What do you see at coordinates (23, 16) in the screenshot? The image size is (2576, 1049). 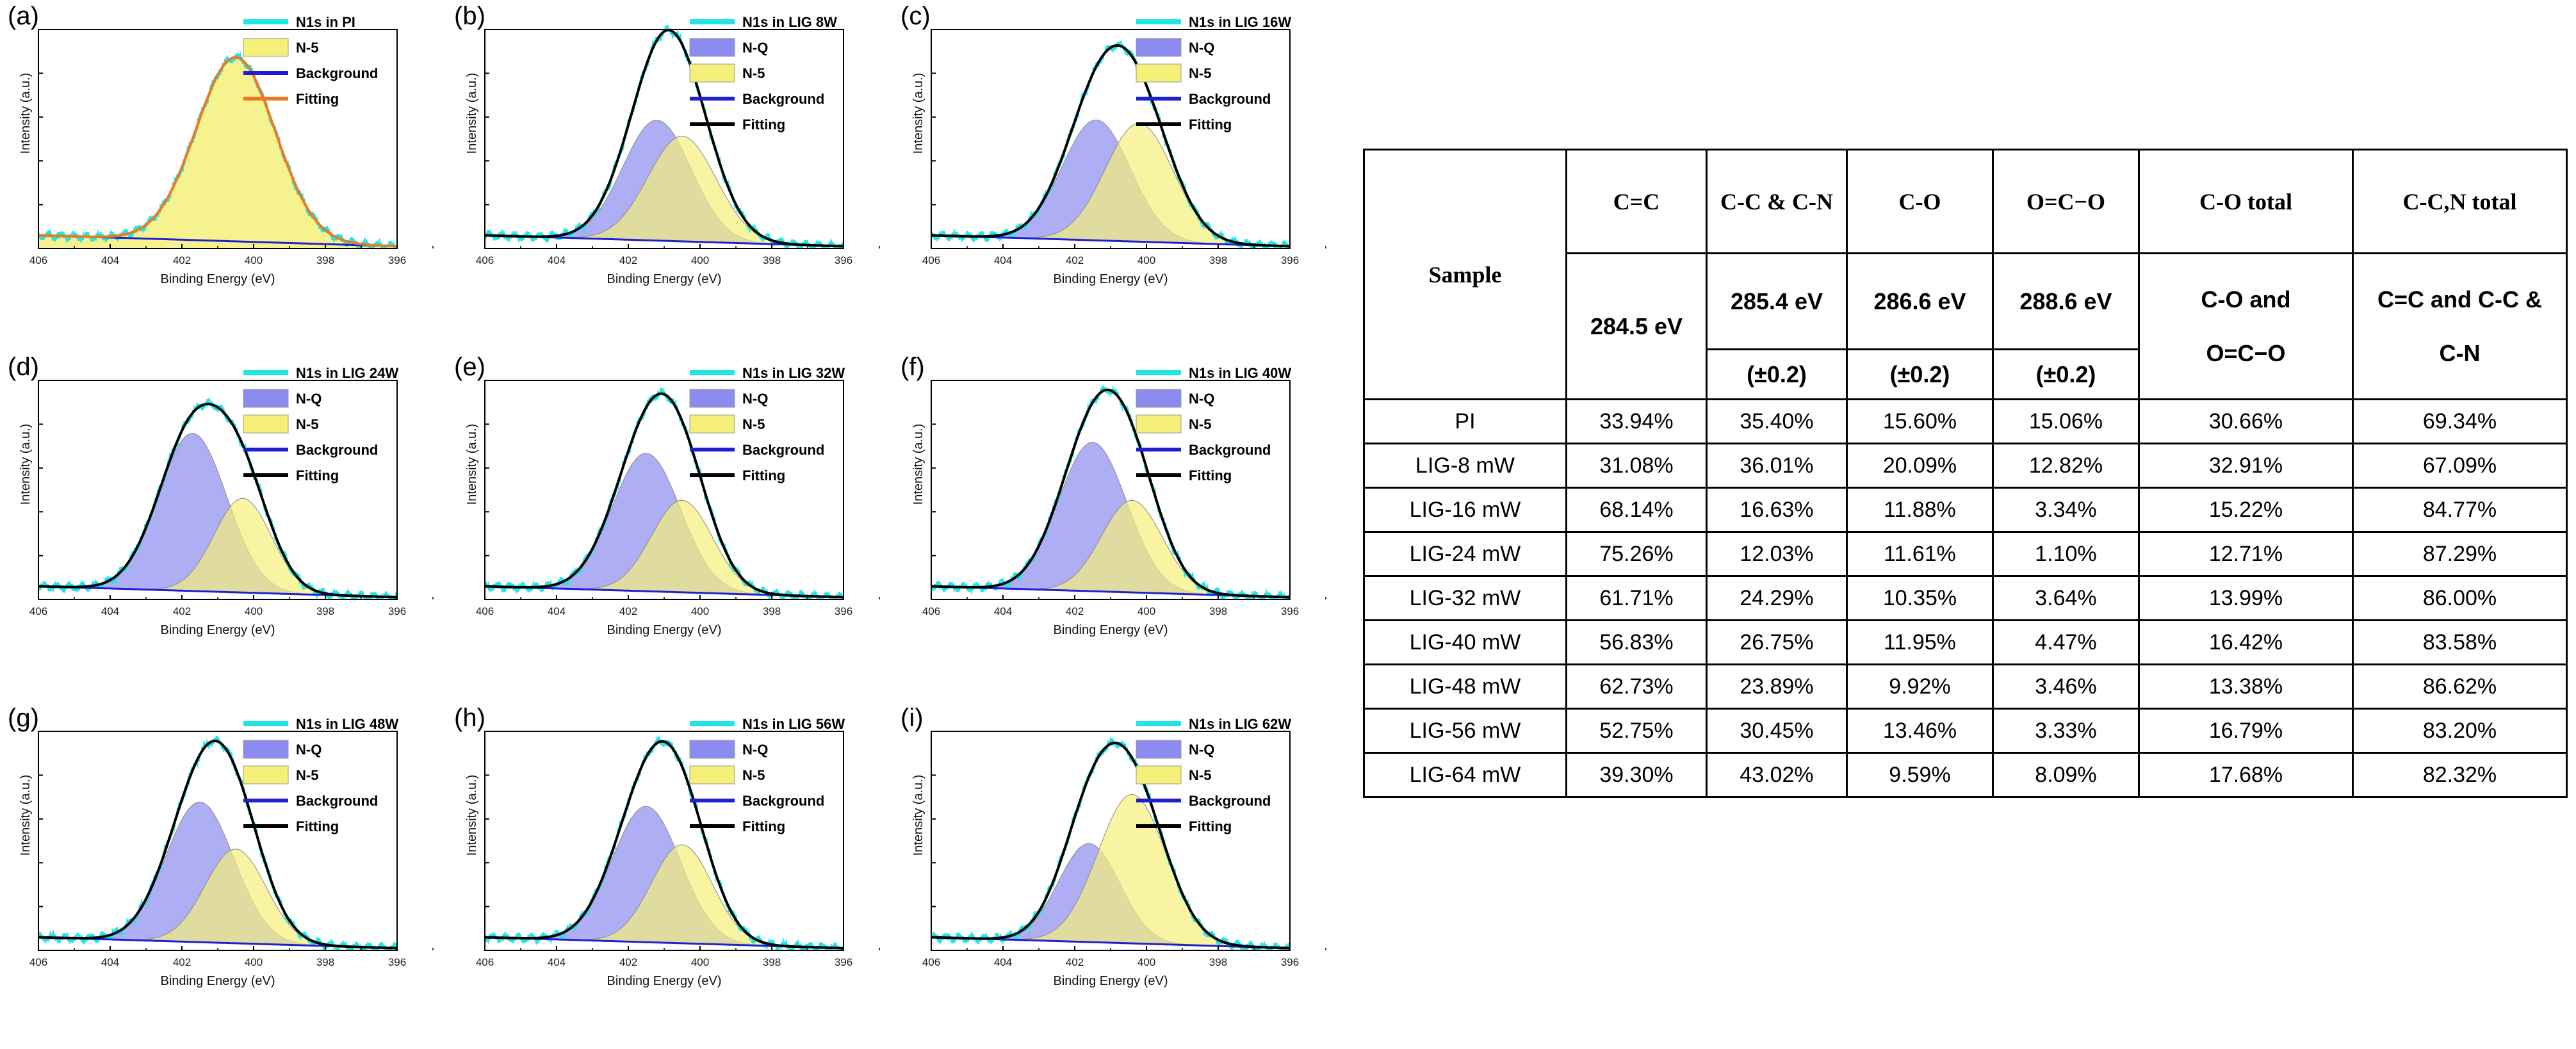 I see `panel-label: (a)` at bounding box center [23, 16].